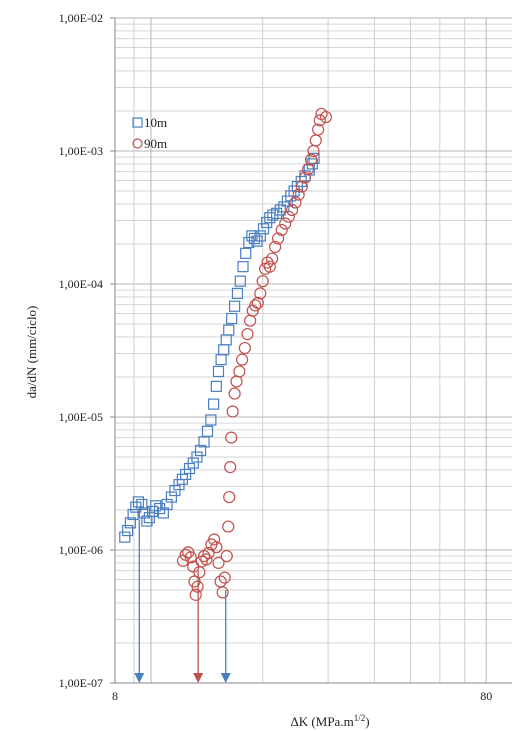 Image resolution: width=514 pixels, height=731 pixels. What do you see at coordinates (149, 133) in the screenshot?
I see `legend: 10m 90m` at bounding box center [149, 133].